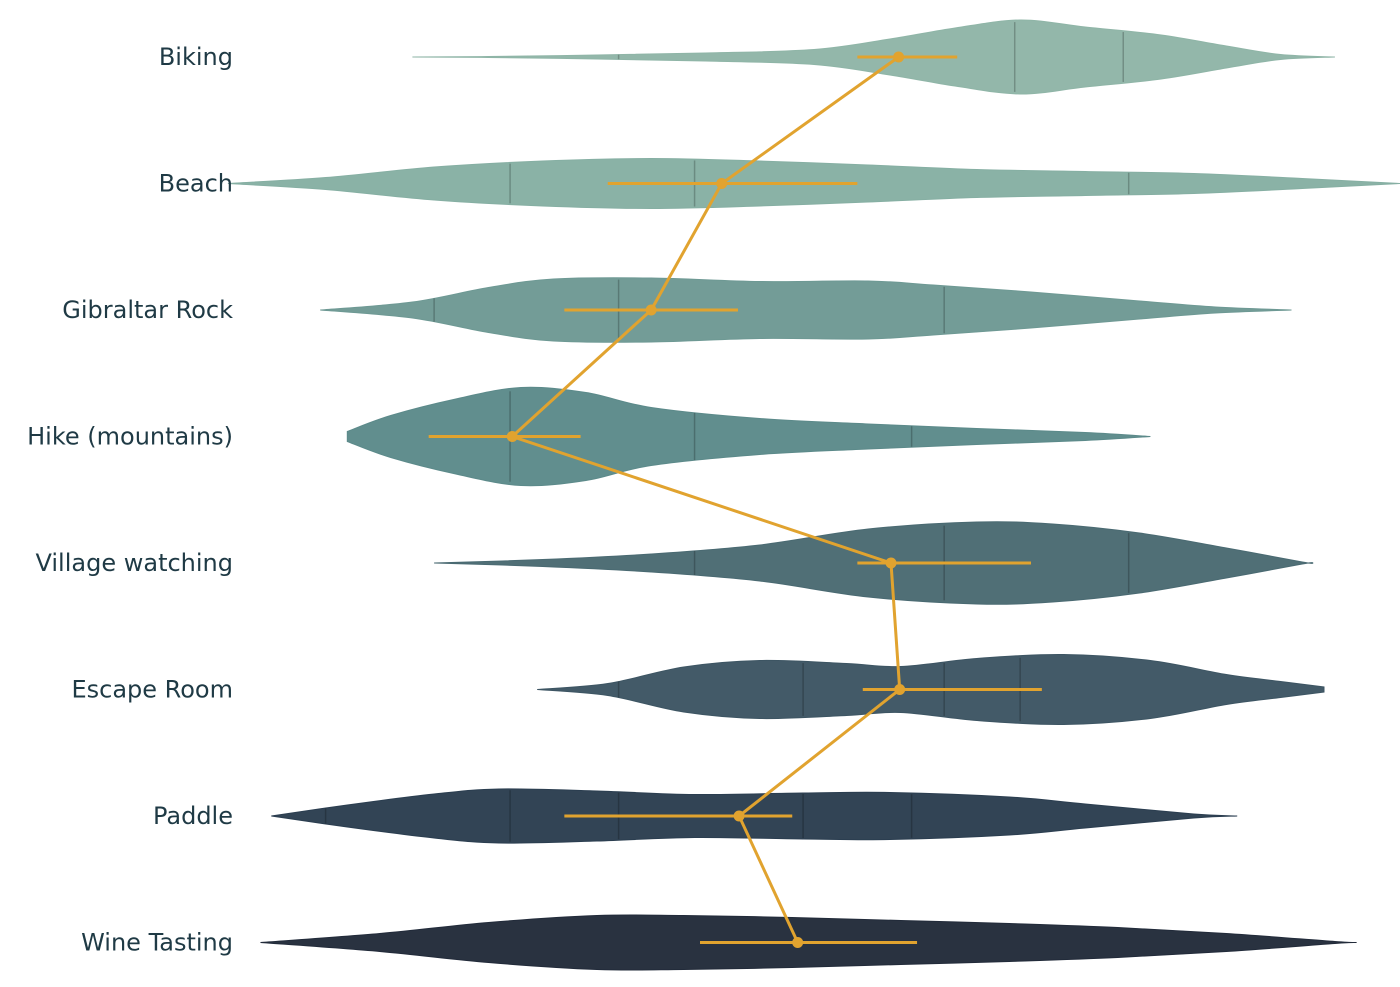  What do you see at coordinates (798, 942) in the screenshot?
I see `mean-point-wine-tasting` at bounding box center [798, 942].